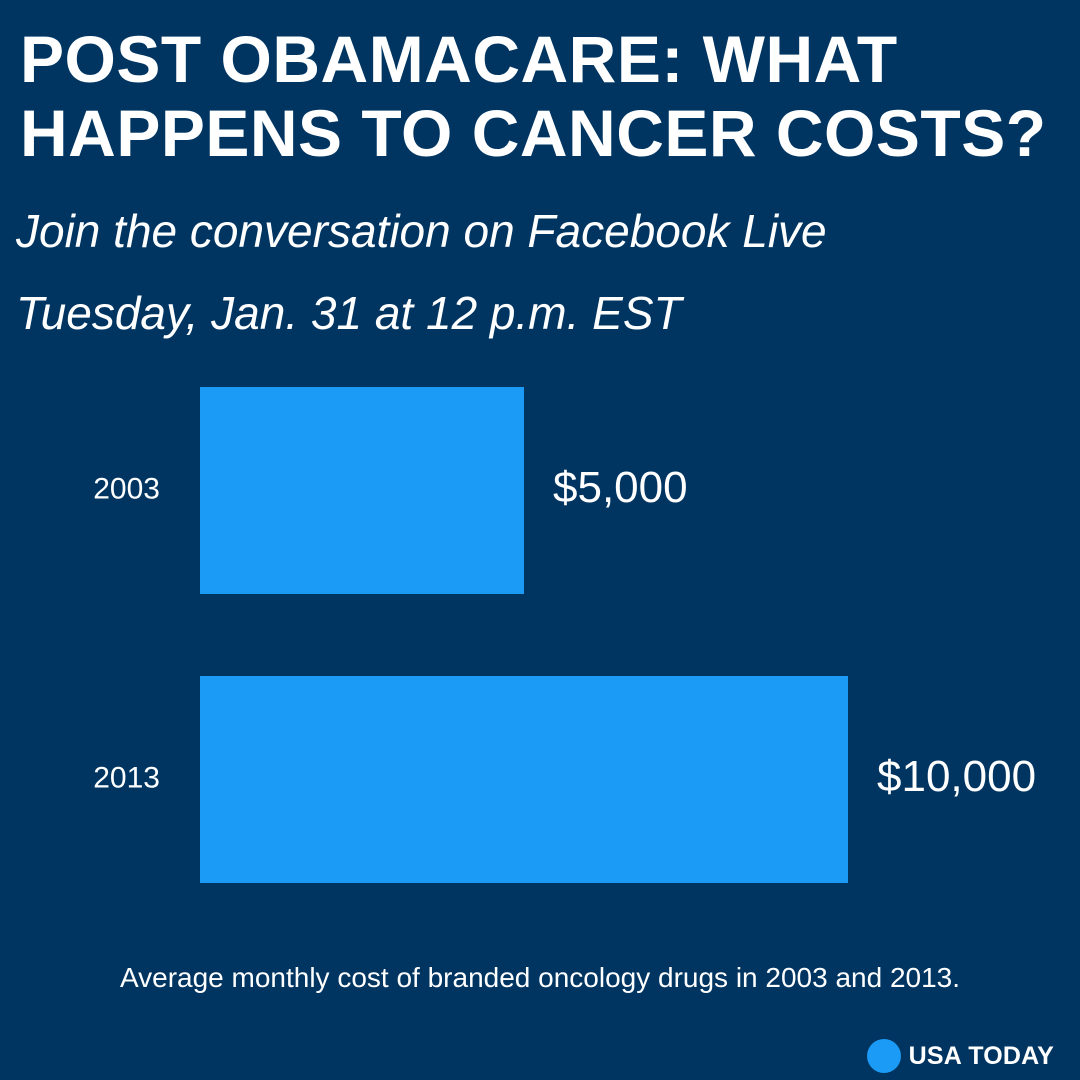 This screenshot has height=1080, width=1080. Describe the element at coordinates (956, 776) in the screenshot. I see `value-label-2013: $10,000` at that location.